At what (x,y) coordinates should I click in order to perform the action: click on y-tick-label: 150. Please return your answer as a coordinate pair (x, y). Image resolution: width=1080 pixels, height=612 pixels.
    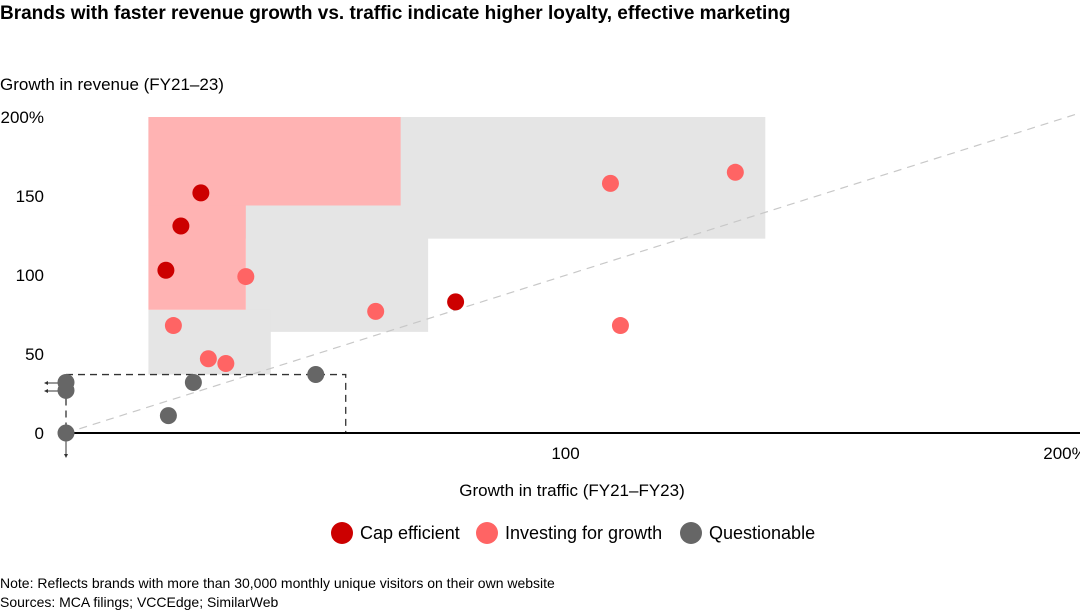
    Looking at the image, I should click on (30, 196).